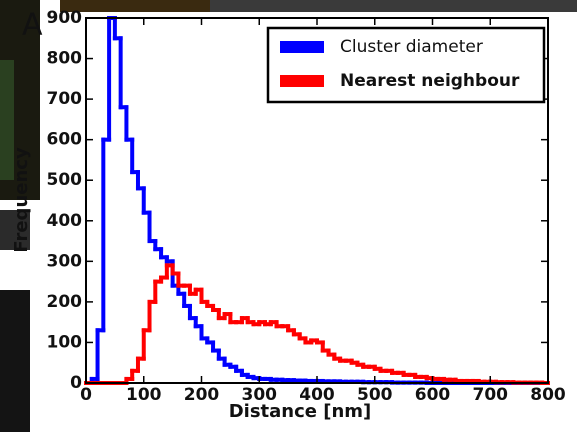 Image resolution: width=577 pixels, height=432 pixels. Describe the element at coordinates (548, 395) in the screenshot. I see `x-tick-label: 800` at that location.